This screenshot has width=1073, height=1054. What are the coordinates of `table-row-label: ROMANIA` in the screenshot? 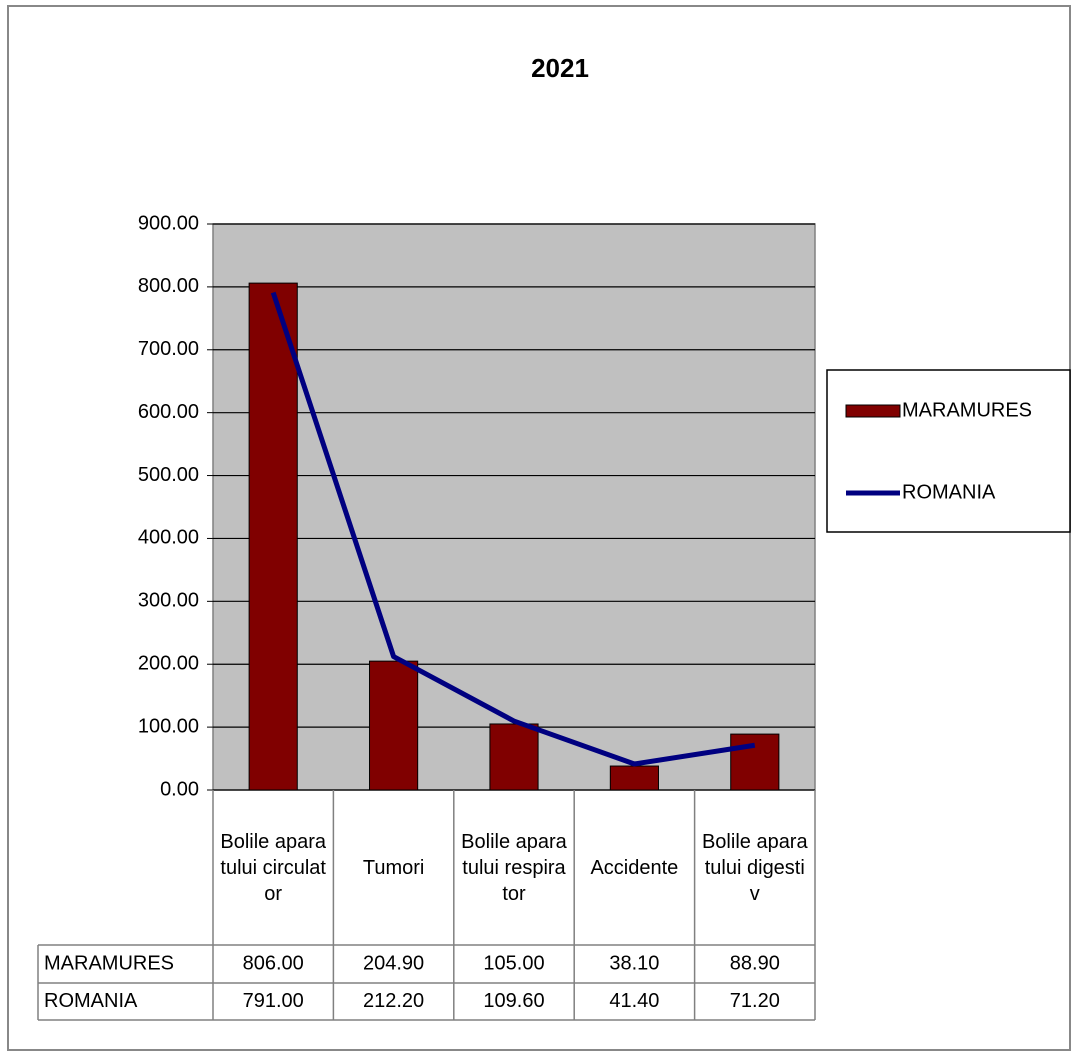 It's located at (91, 1001).